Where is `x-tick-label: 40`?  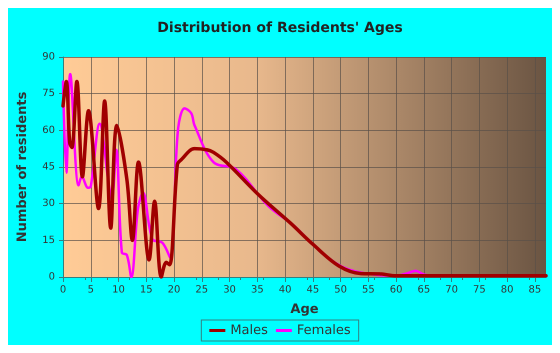
x-tick-label: 40 is located at coordinates (285, 290).